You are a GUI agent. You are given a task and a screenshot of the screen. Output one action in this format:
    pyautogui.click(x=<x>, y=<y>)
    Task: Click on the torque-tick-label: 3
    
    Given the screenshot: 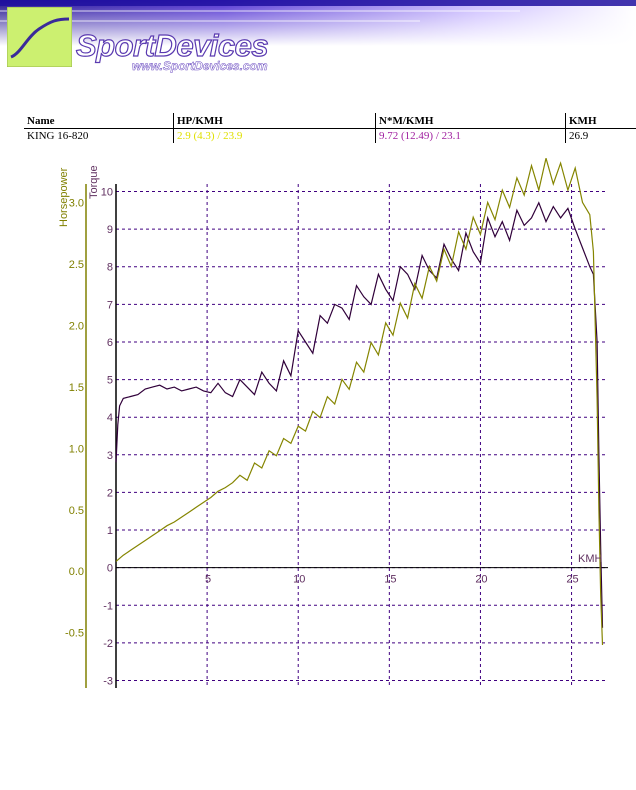 What is the action you would take?
    pyautogui.click(x=110, y=456)
    